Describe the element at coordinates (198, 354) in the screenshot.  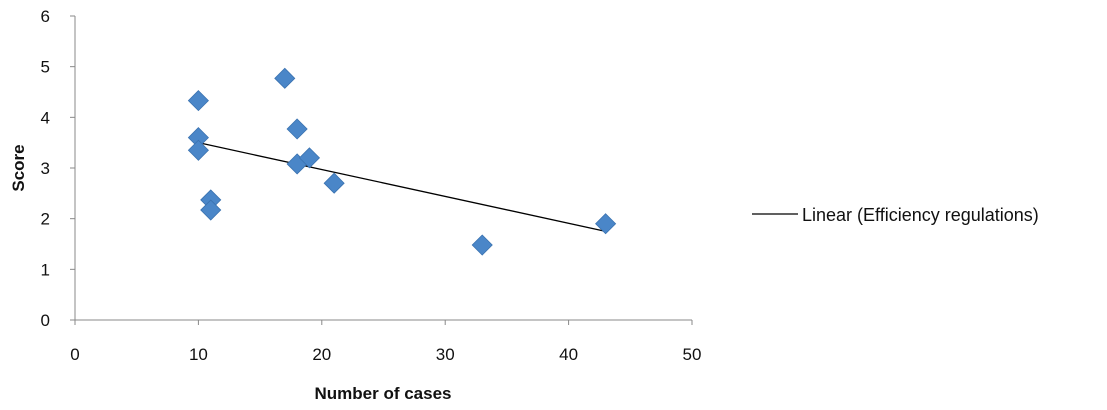
I see `x-tick-label: 10` at that location.